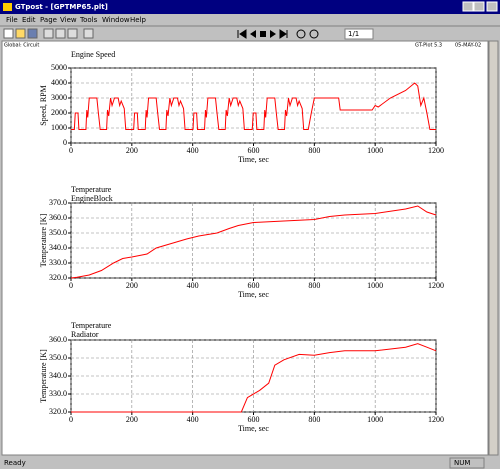  Describe the element at coordinates (8, 33) in the screenshot. I see `new-button` at that location.